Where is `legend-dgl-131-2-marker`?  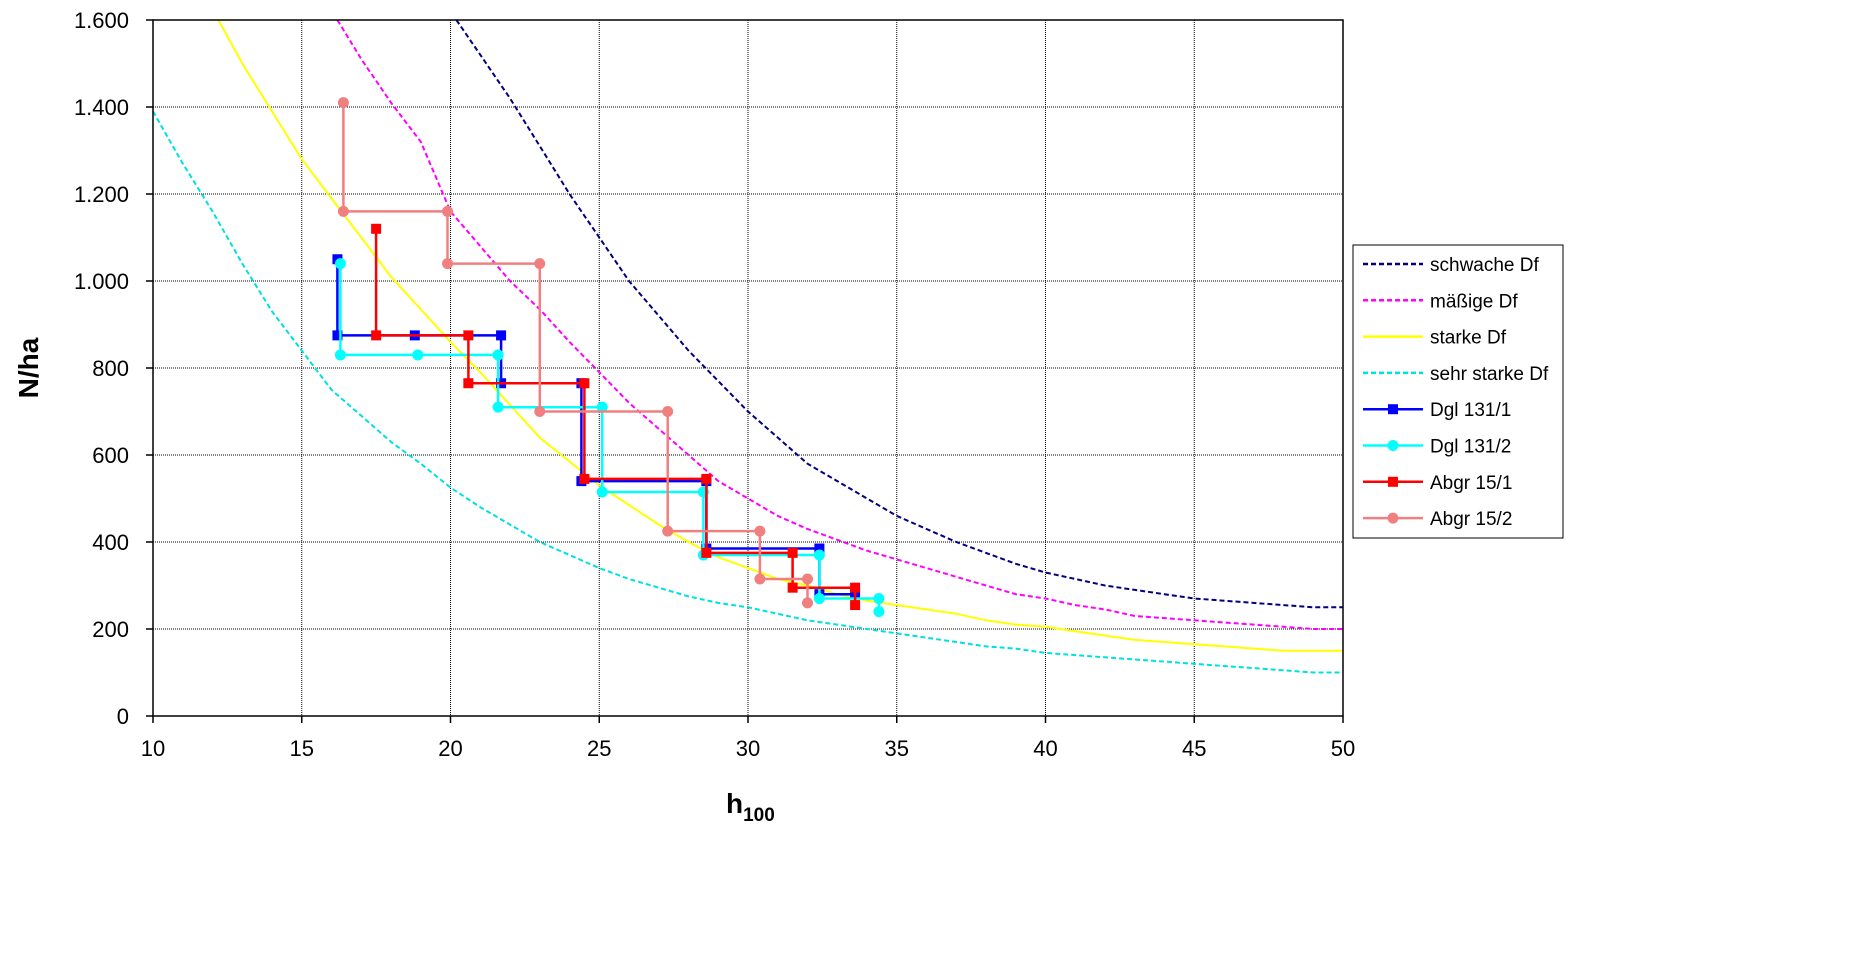
legend-dgl-131-2-marker is located at coordinates (1393, 445).